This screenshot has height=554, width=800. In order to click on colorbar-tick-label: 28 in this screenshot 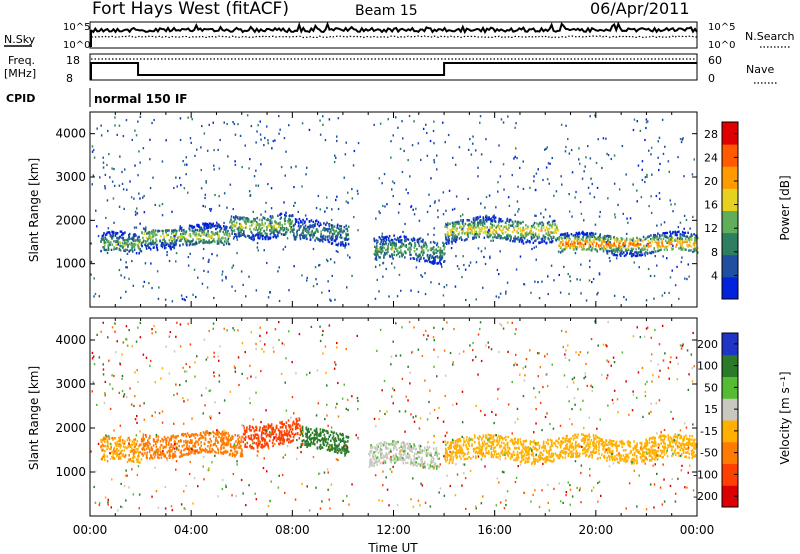, I will do `click(711, 134)`.